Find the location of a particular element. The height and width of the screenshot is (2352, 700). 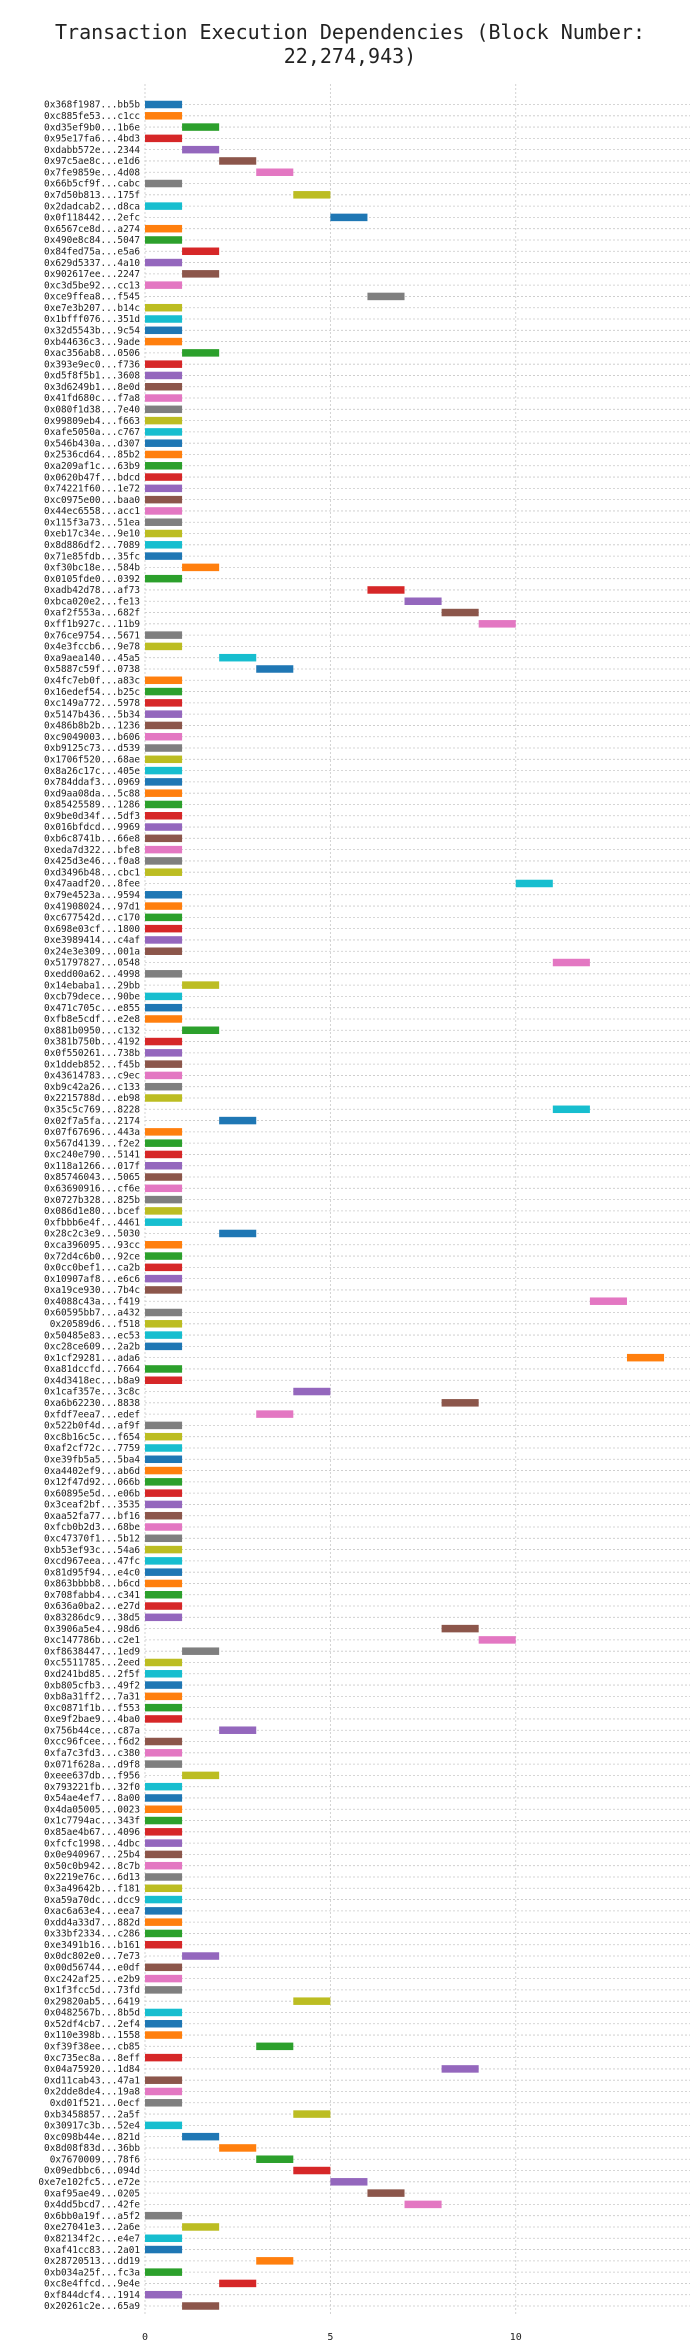

row-label: 0x1cf29281...ada6 is located at coordinates (92, 1358).